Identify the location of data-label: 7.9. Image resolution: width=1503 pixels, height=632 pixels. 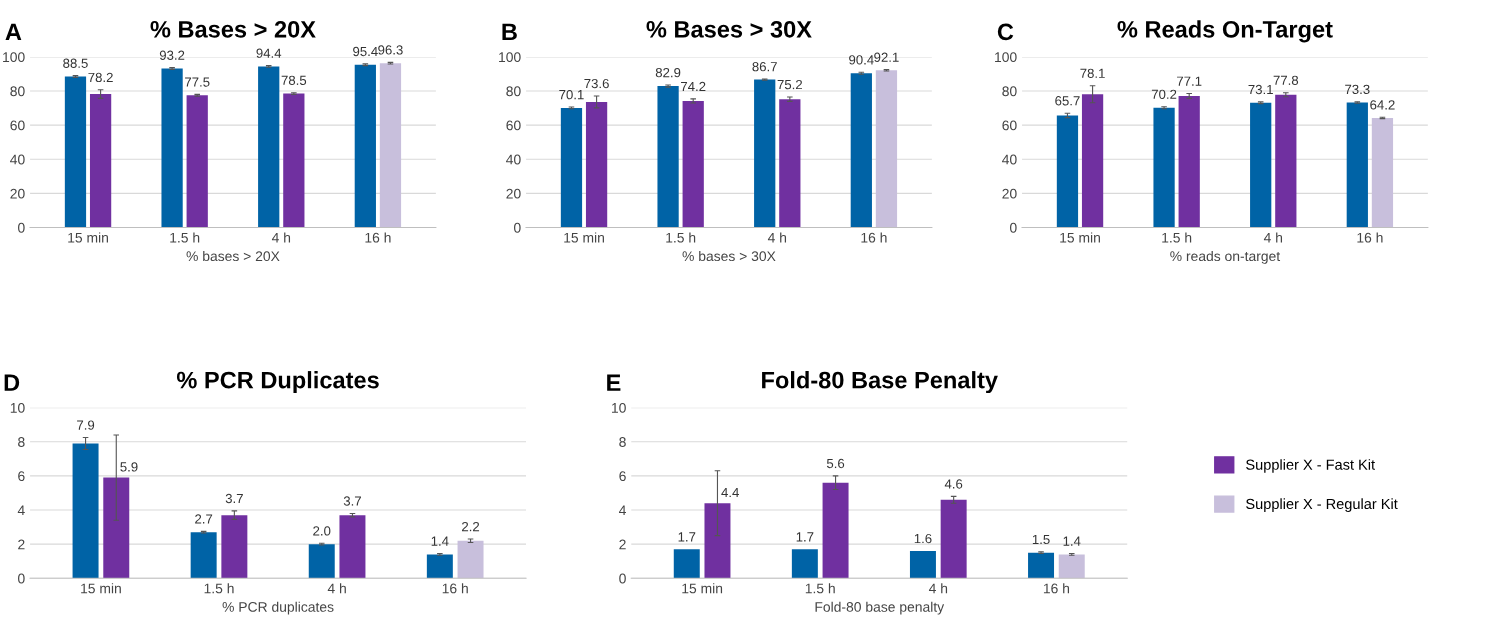
(86, 425).